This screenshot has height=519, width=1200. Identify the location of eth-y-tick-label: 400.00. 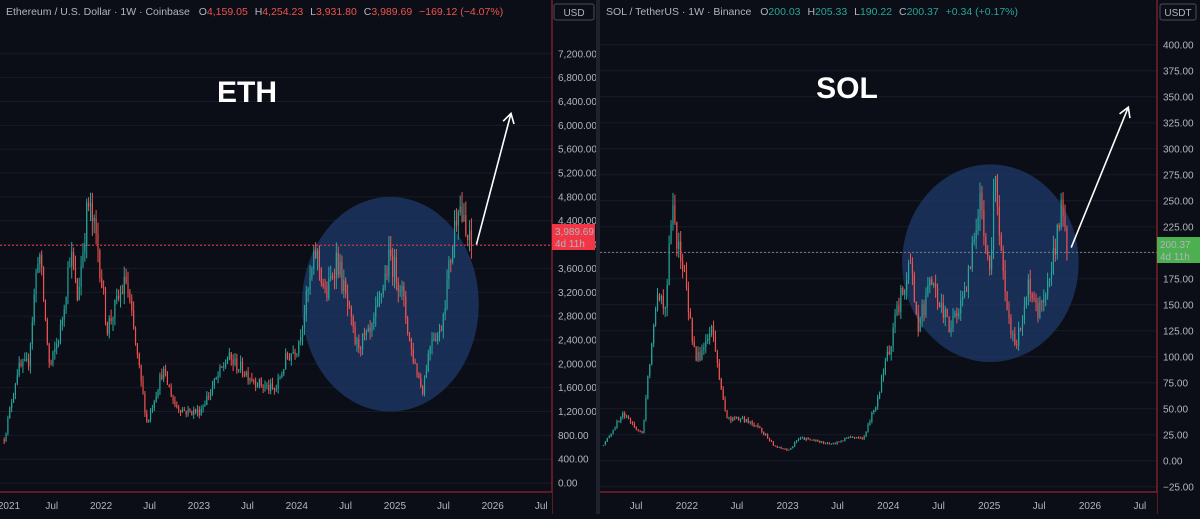
(573, 460).